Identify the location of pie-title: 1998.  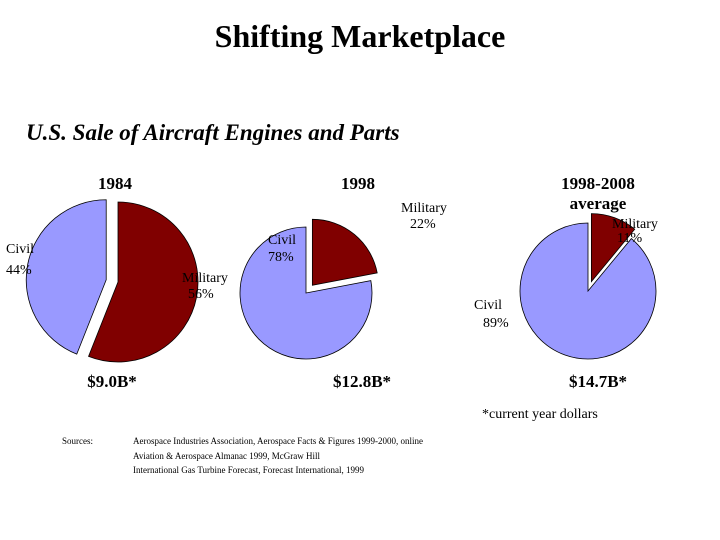
(358, 183).